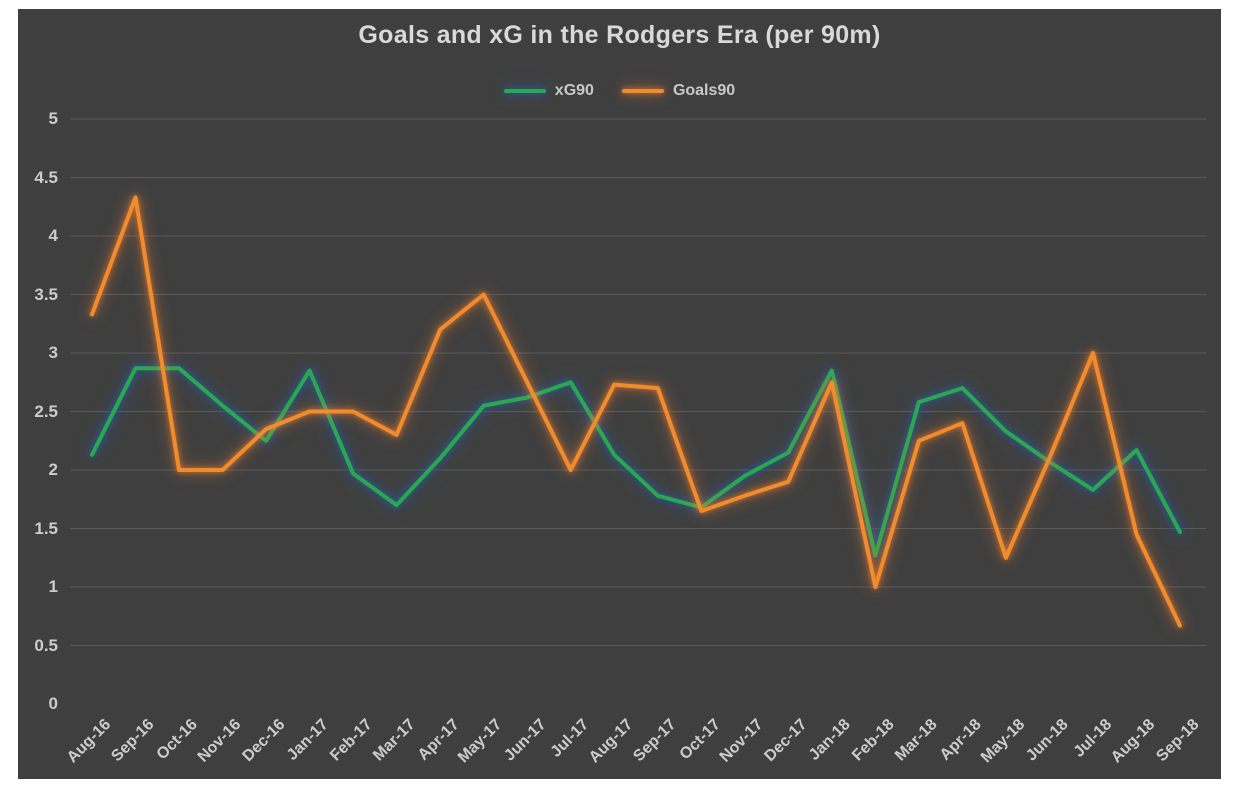 The image size is (1249, 797). What do you see at coordinates (704, 90) in the screenshot?
I see `legend-label-goals90: Goals90` at bounding box center [704, 90].